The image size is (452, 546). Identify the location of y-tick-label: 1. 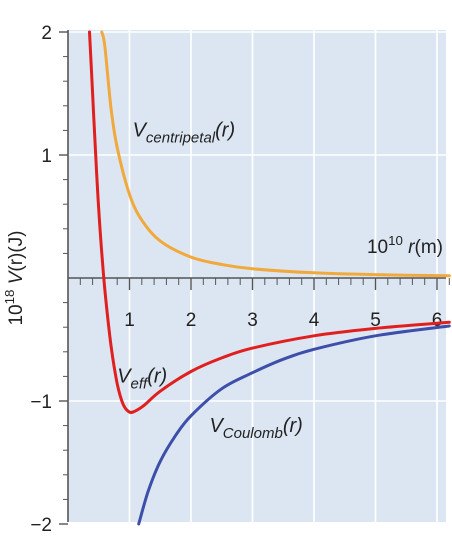
(46, 156).